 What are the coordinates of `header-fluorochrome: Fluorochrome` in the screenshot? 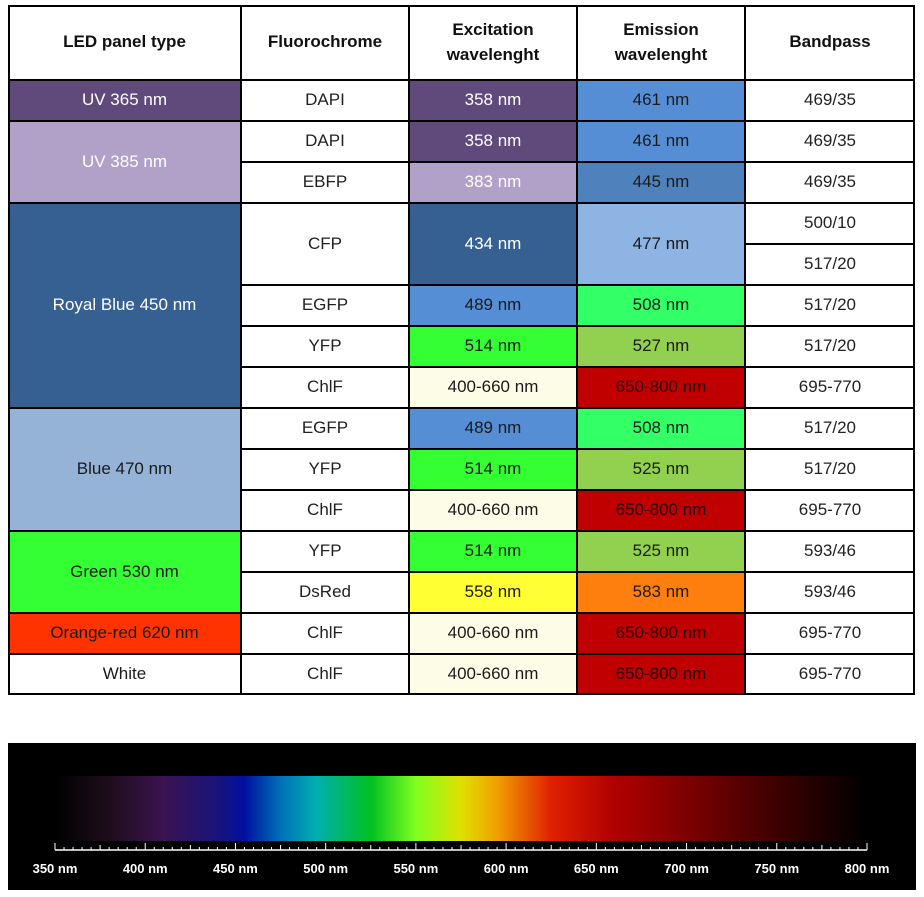 It's located at (325, 42).